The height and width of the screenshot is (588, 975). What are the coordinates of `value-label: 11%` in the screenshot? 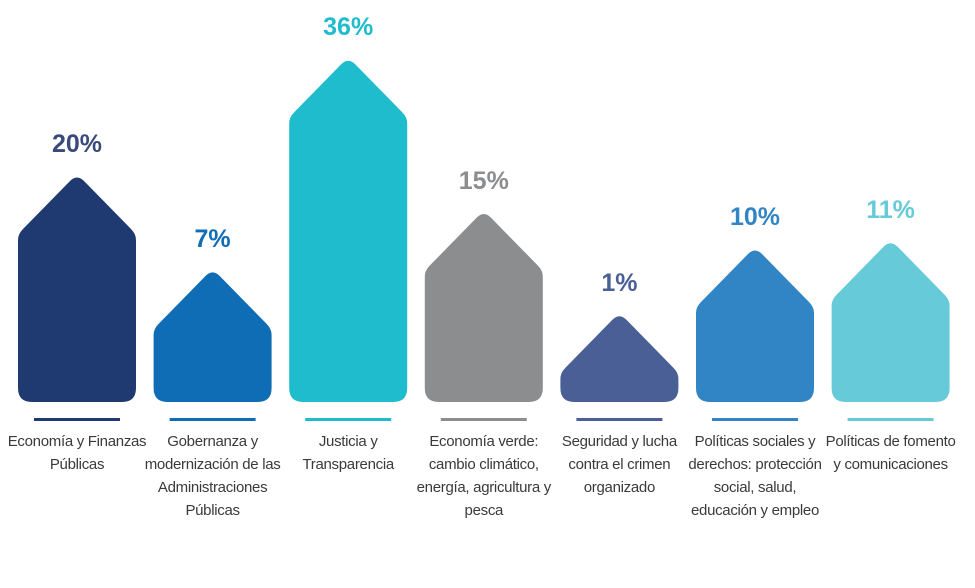 It's located at (890, 209).